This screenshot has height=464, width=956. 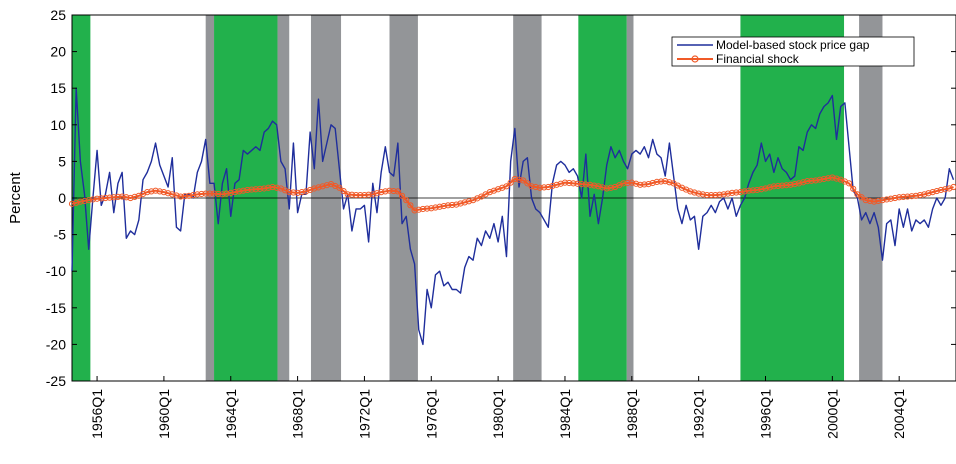 I want to click on x-tick-label: 1996Q1, so click(x=765, y=414).